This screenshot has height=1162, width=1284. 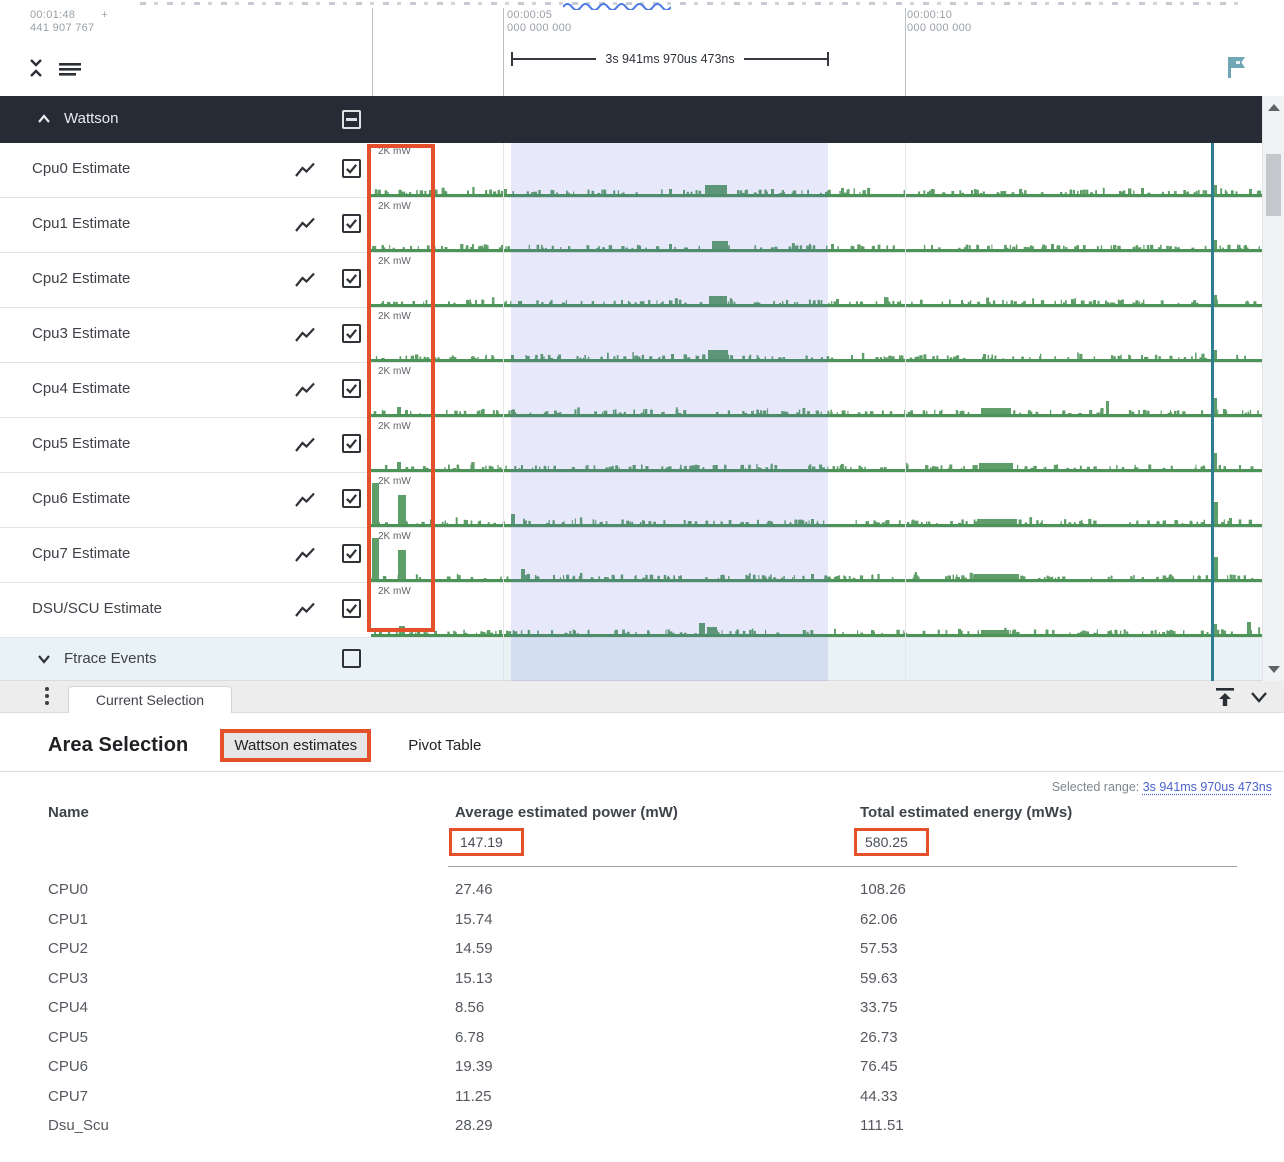 I want to click on cell-avg-power: 27.46, so click(x=474, y=890).